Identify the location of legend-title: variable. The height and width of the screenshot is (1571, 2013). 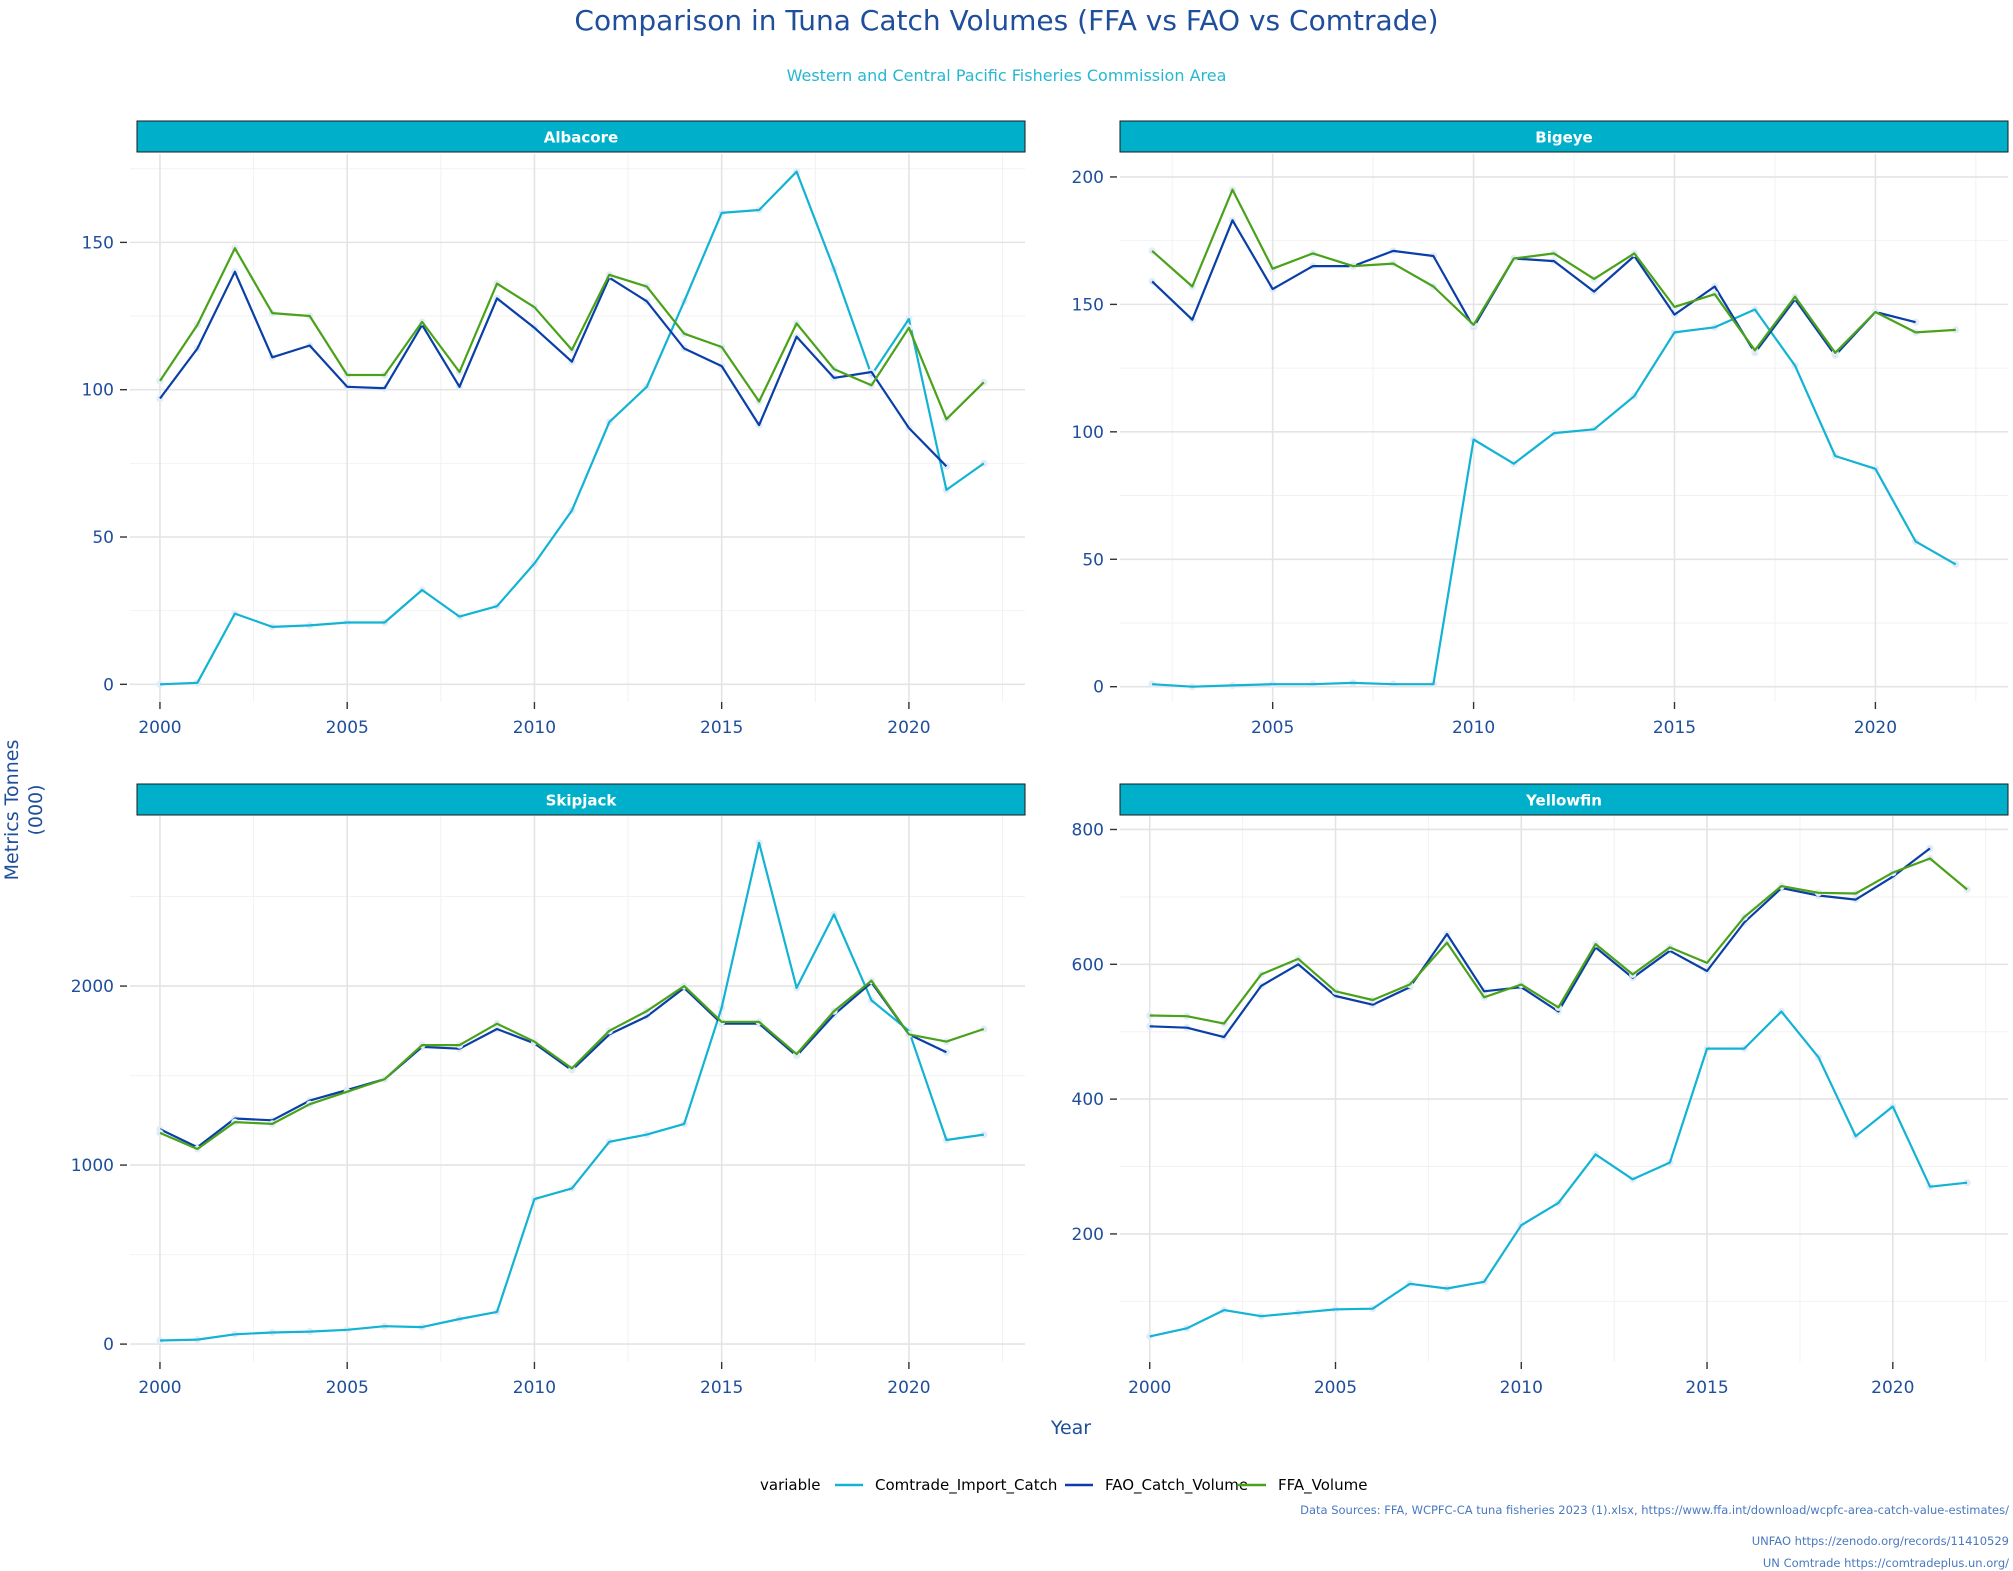
(790, 1485).